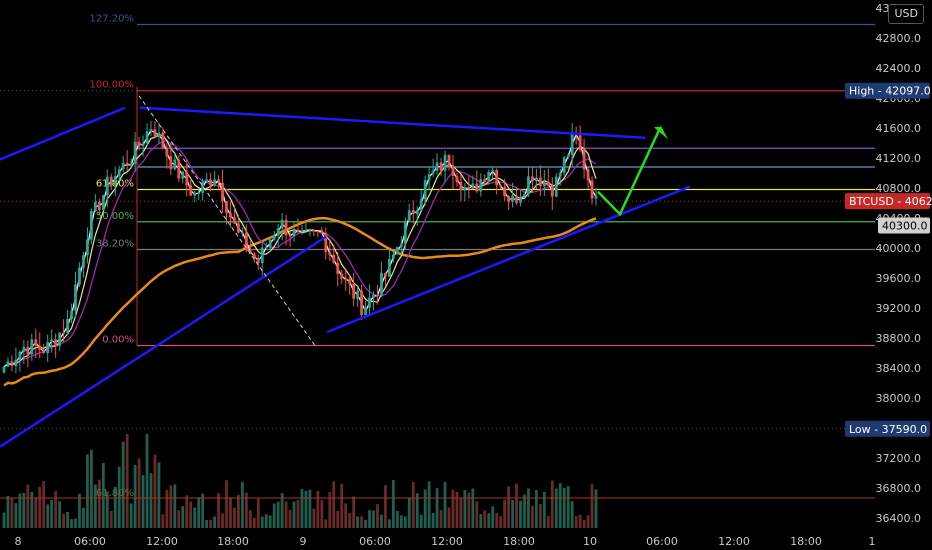 The image size is (932, 550). I want to click on price-tag-text: High - 42097.0, so click(890, 91).